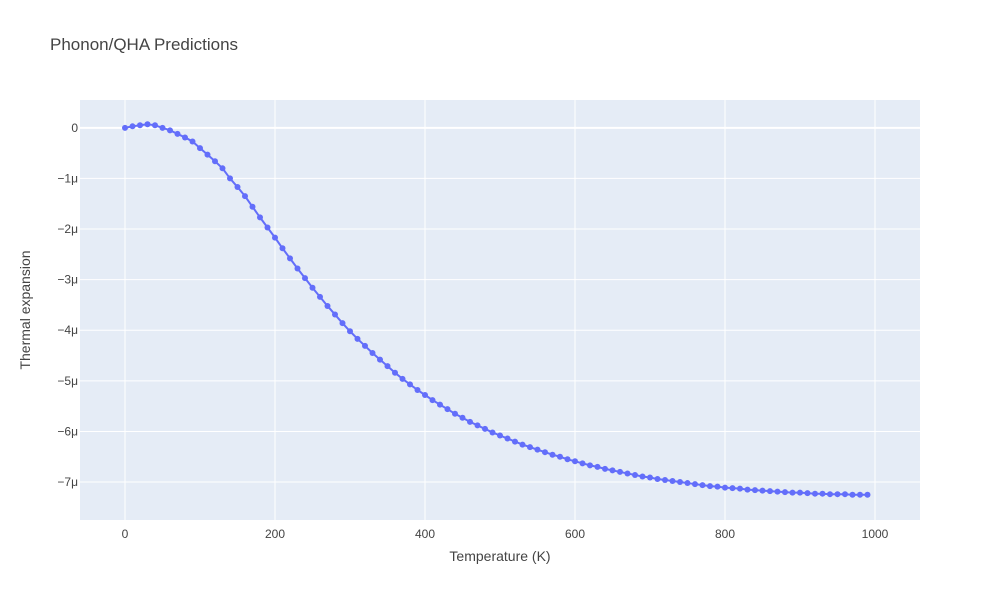  Describe the element at coordinates (25, 309) in the screenshot. I see `y-axis-title: Thermal expansion` at that location.